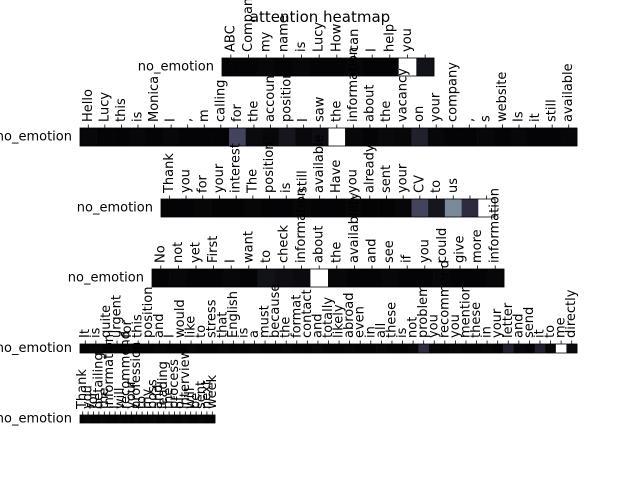 The image size is (640, 480). I want to click on token-label: help, so click(389, 38).